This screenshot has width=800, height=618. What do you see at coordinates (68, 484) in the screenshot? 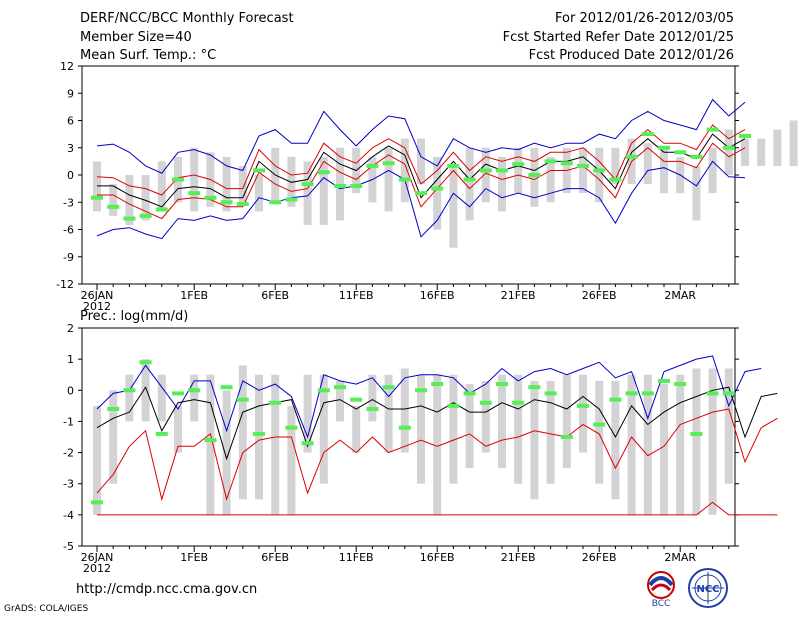
I see `prec-ytick-label: -3` at bounding box center [68, 484].